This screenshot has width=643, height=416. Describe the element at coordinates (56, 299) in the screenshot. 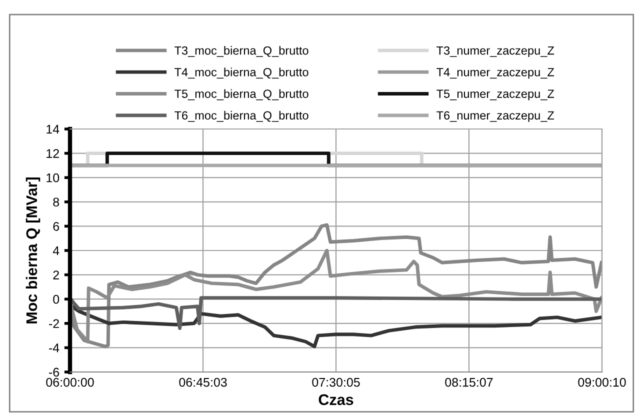

I see `y-tick-label: 0` at that location.